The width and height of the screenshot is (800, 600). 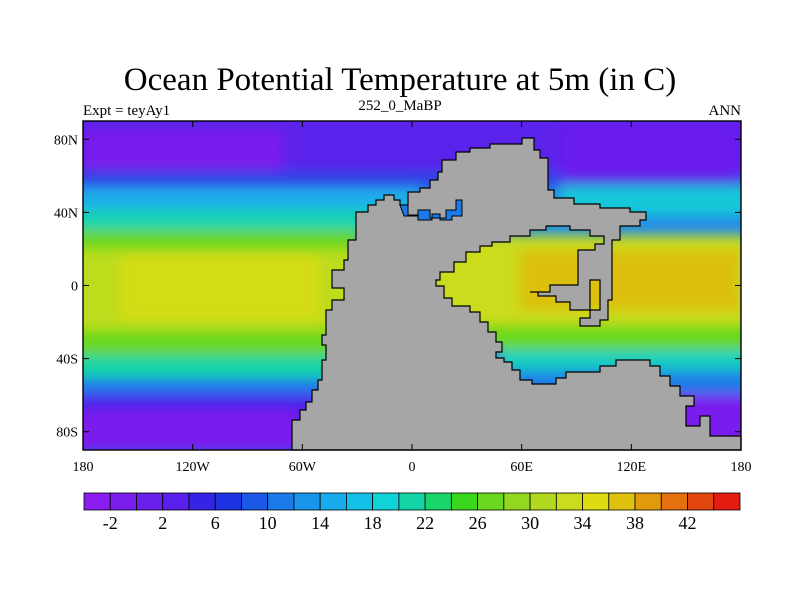 What do you see at coordinates (635, 523) in the screenshot?
I see `colorbar-label: 38` at bounding box center [635, 523].